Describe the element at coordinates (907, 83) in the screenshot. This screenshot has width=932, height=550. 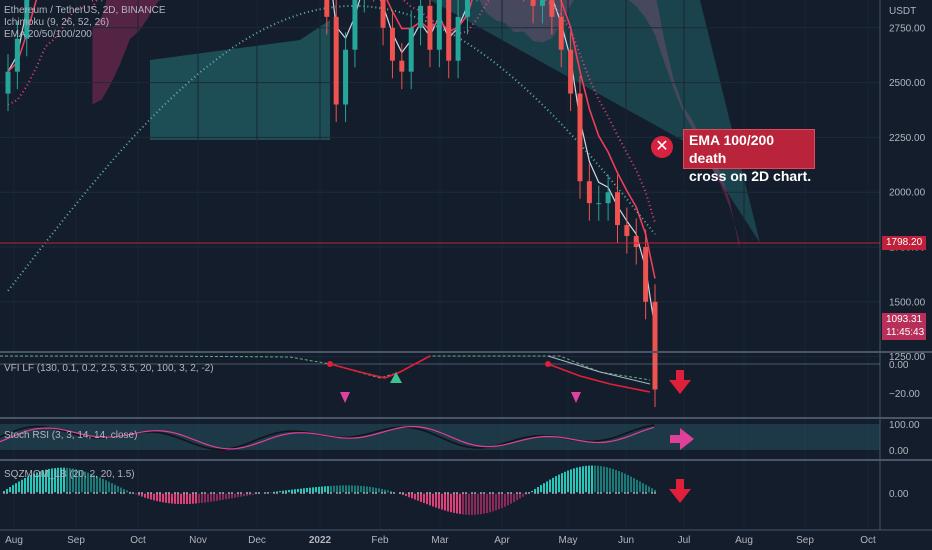
I see `y-tick-label: 2500.00` at that location.